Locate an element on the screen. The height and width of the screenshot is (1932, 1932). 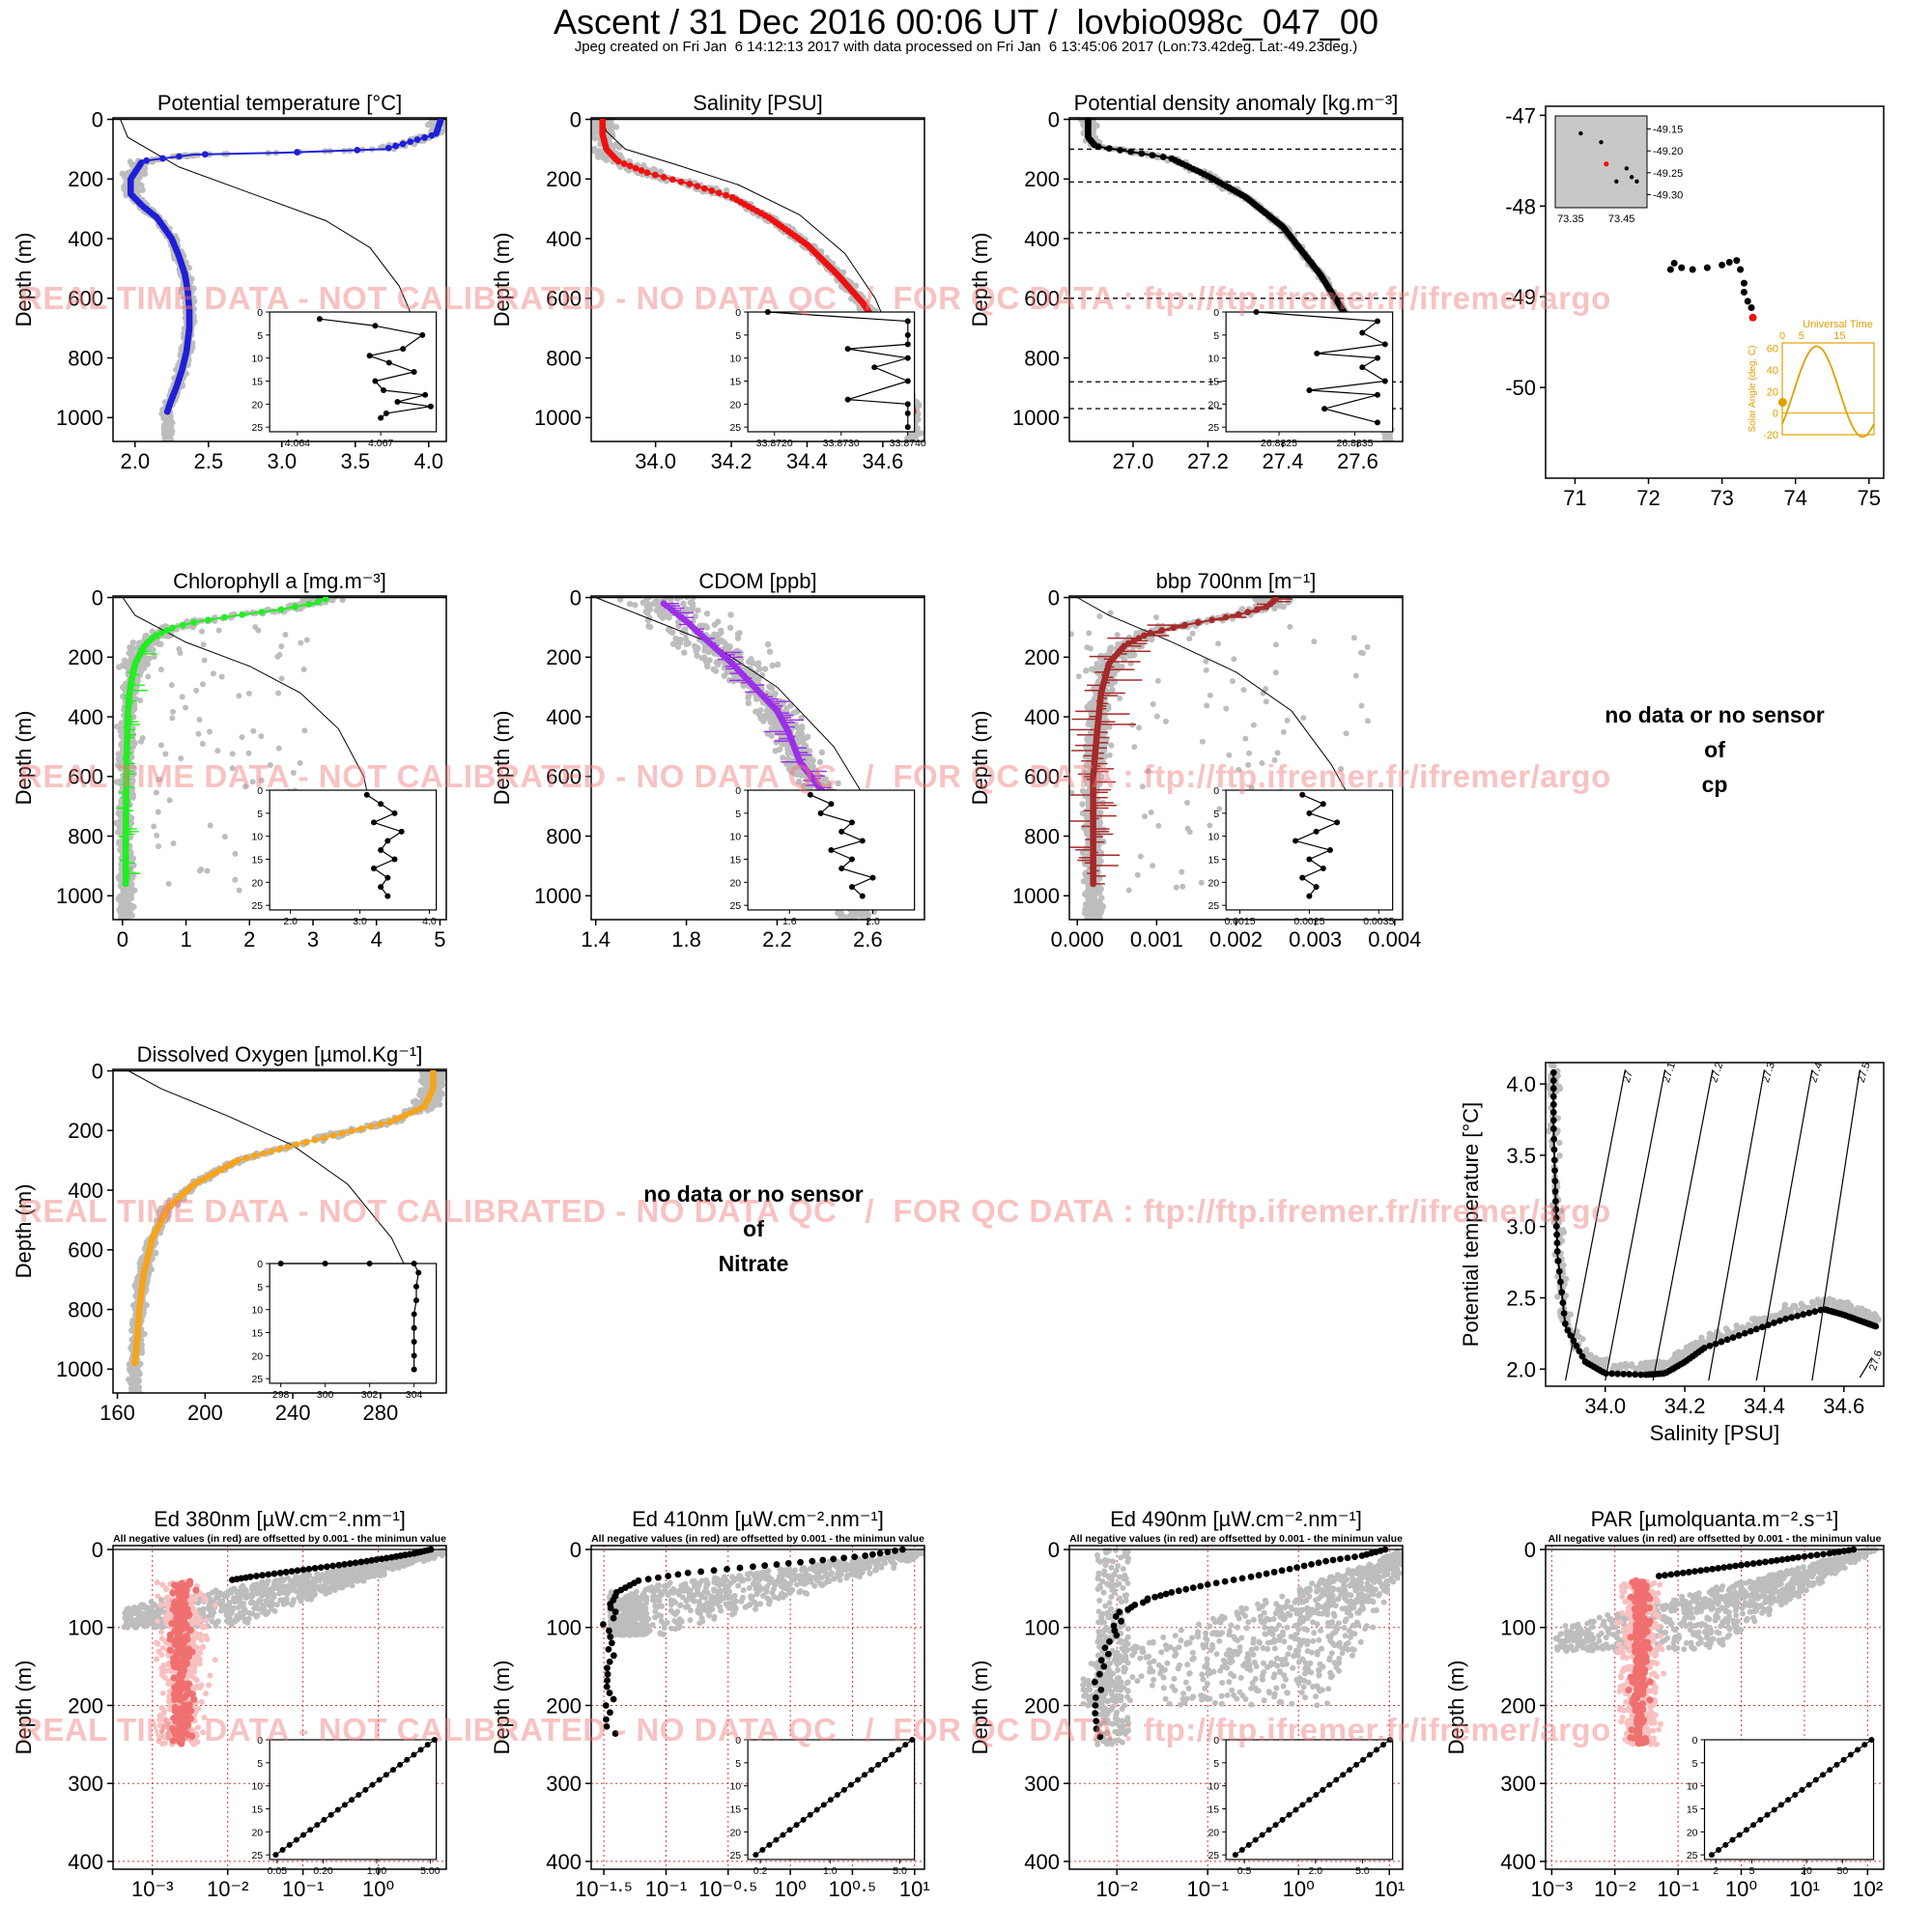
temperature-ytick-label: 1000 is located at coordinates (79, 418).